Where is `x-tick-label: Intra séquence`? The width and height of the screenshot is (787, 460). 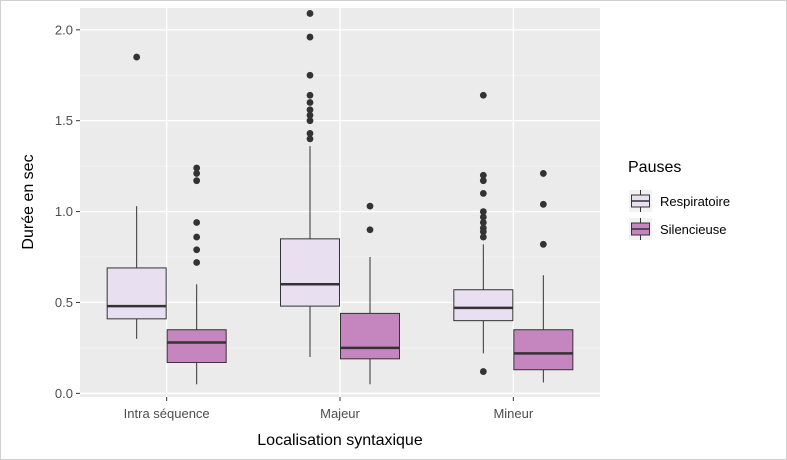 x-tick-label: Intra séquence is located at coordinates (167, 413).